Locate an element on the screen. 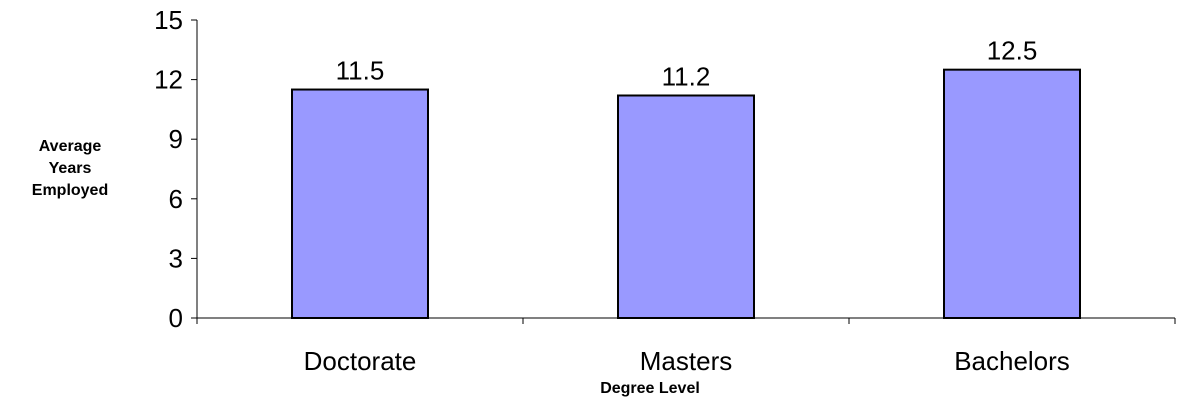 The width and height of the screenshot is (1195, 402). y-tick-label-0: 0 is located at coordinates (176, 318).